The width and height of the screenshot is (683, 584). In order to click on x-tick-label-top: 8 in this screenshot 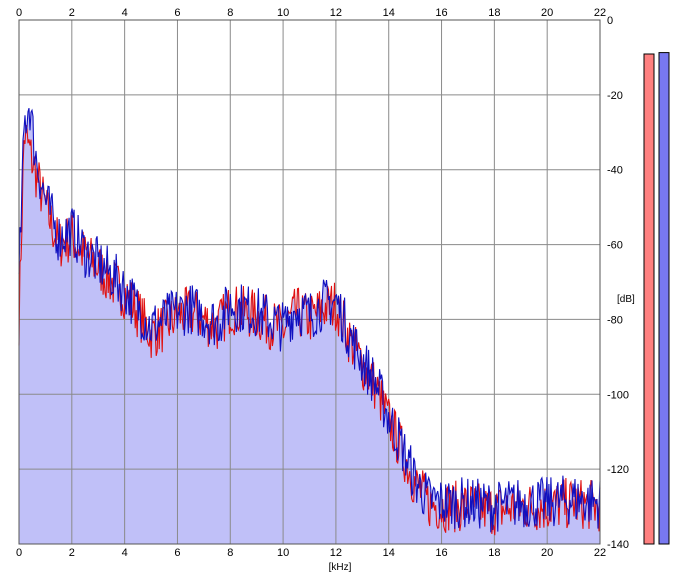, I will do `click(230, 13)`.